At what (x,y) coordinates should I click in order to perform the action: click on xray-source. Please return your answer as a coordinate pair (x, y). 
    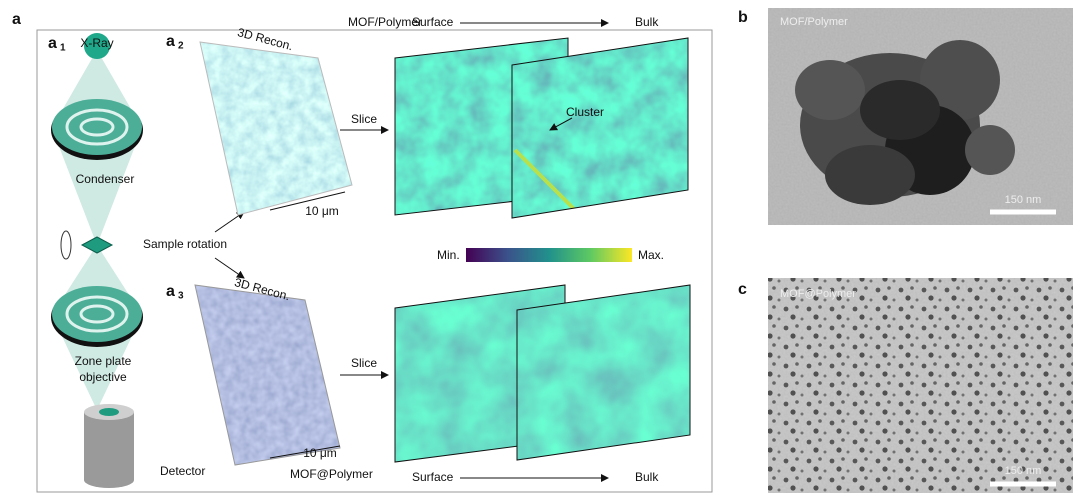
    Looking at the image, I should click on (97, 46).